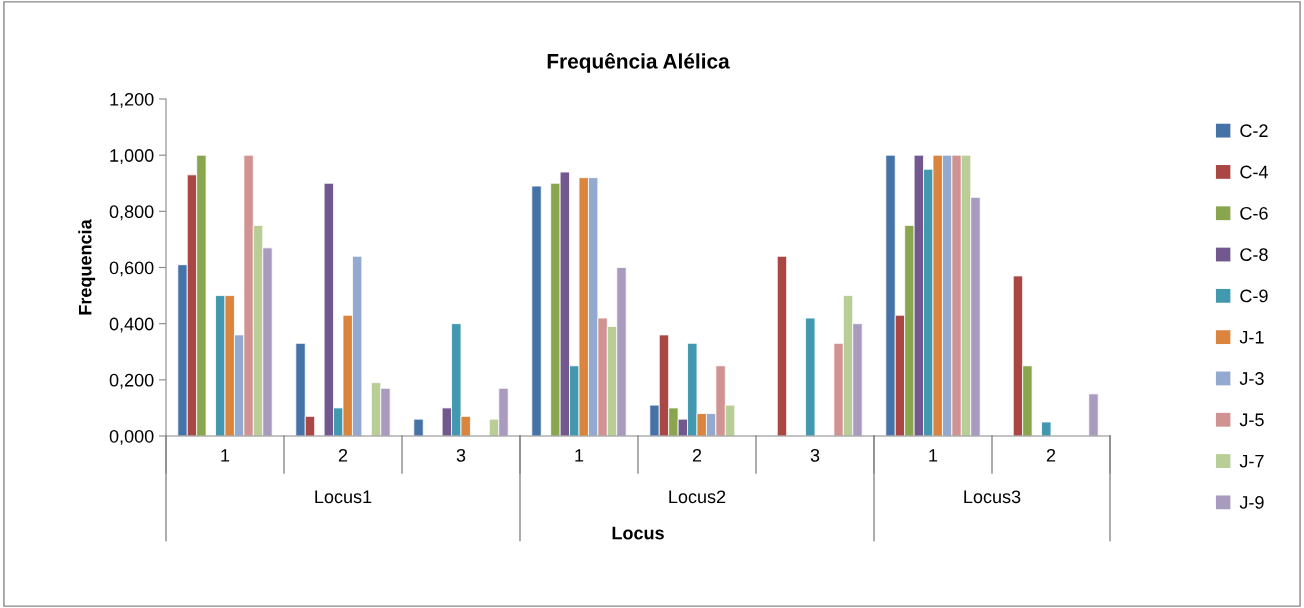  Describe the element at coordinates (1254, 131) in the screenshot. I see `legend-label: C-2` at that location.